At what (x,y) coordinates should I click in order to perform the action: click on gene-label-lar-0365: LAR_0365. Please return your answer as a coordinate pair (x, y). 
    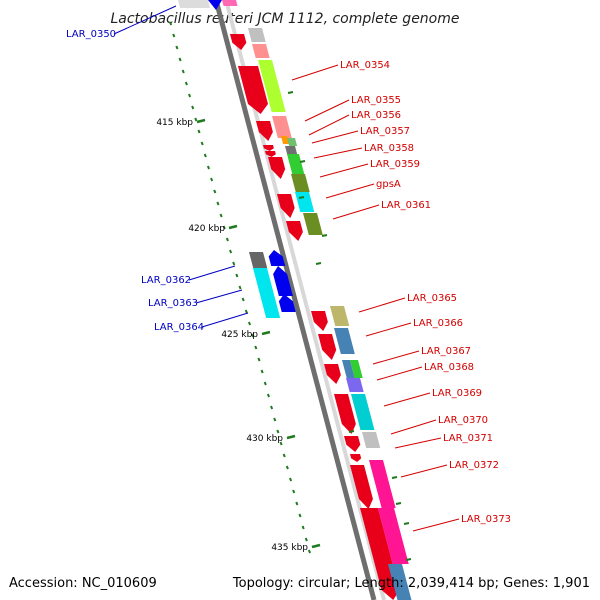
    Looking at the image, I should click on (432, 298).